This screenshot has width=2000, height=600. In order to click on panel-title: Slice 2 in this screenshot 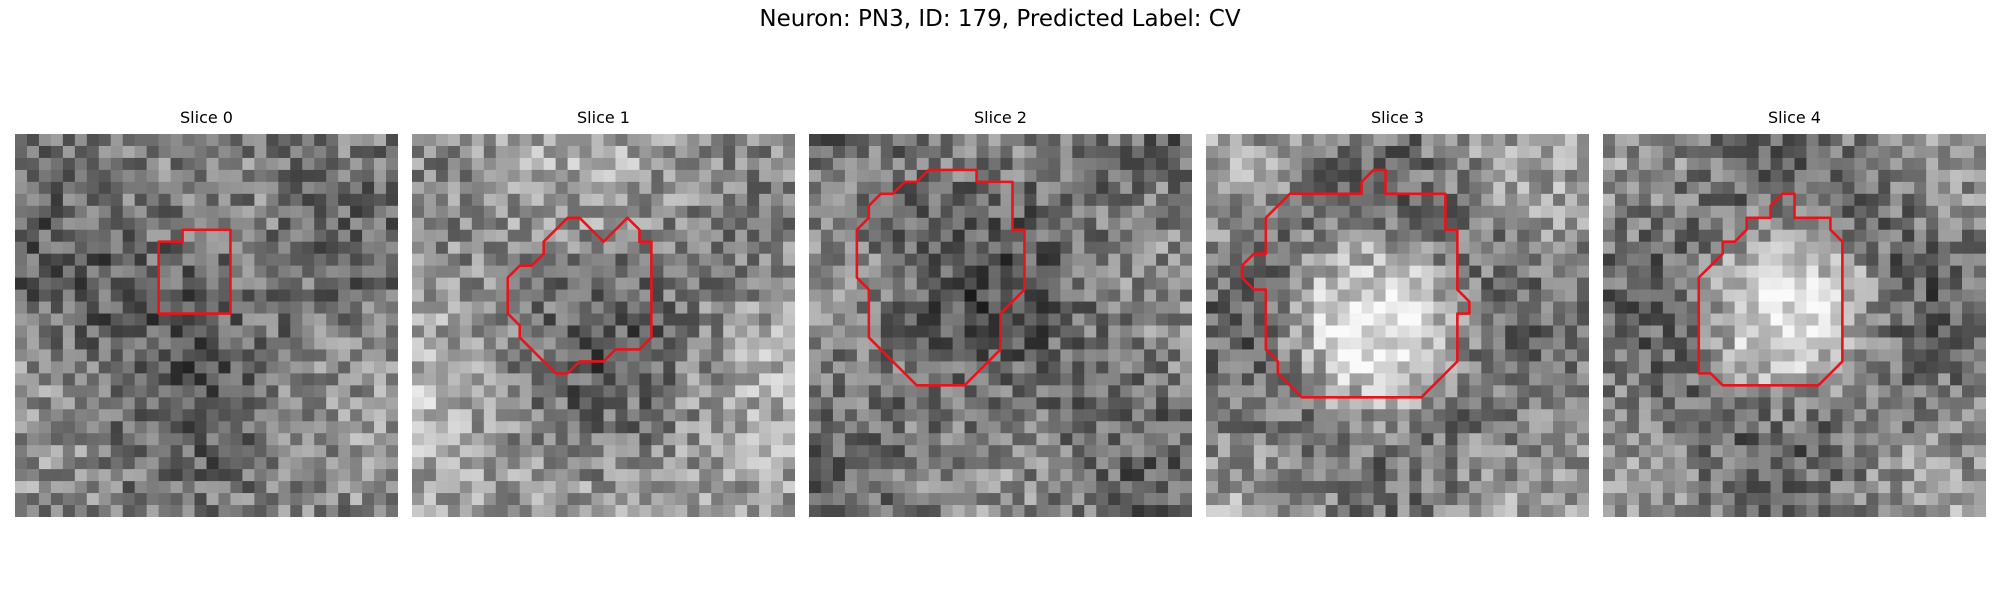, I will do `click(1000, 117)`.